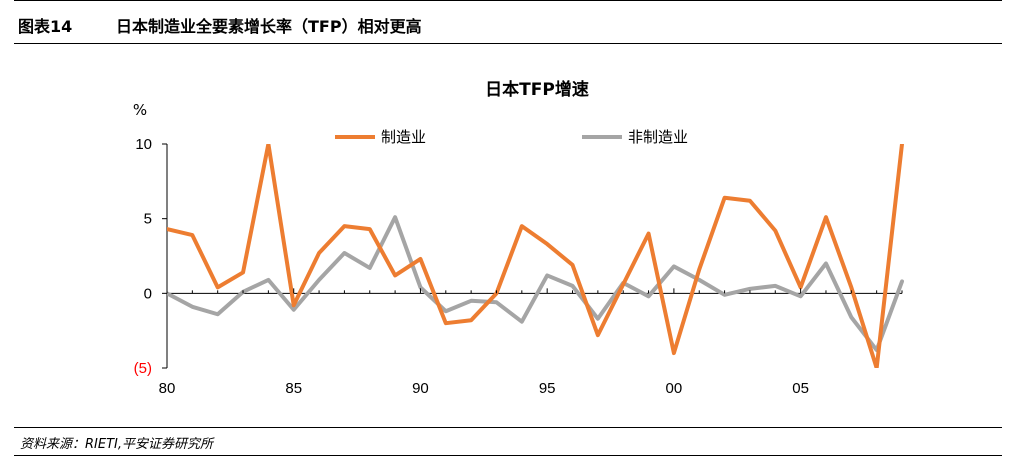  I want to click on y-tick-label: 5, so click(148, 219).